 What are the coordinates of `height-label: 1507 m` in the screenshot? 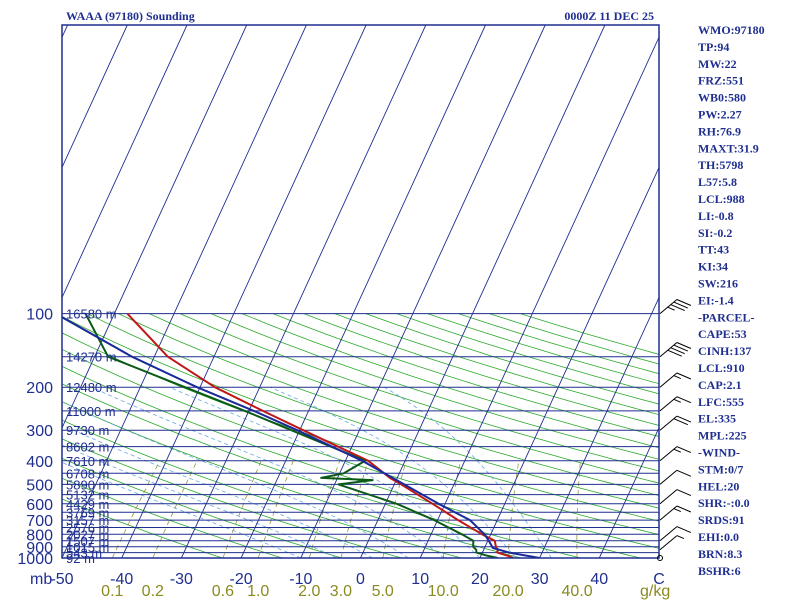 It's located at (87, 541).